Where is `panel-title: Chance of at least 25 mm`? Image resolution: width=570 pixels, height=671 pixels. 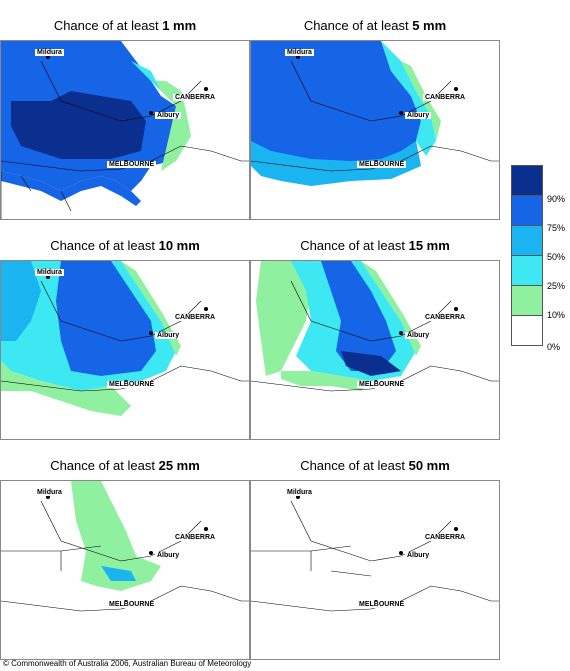 panel-title: Chance of at least 25 mm is located at coordinates (125, 465).